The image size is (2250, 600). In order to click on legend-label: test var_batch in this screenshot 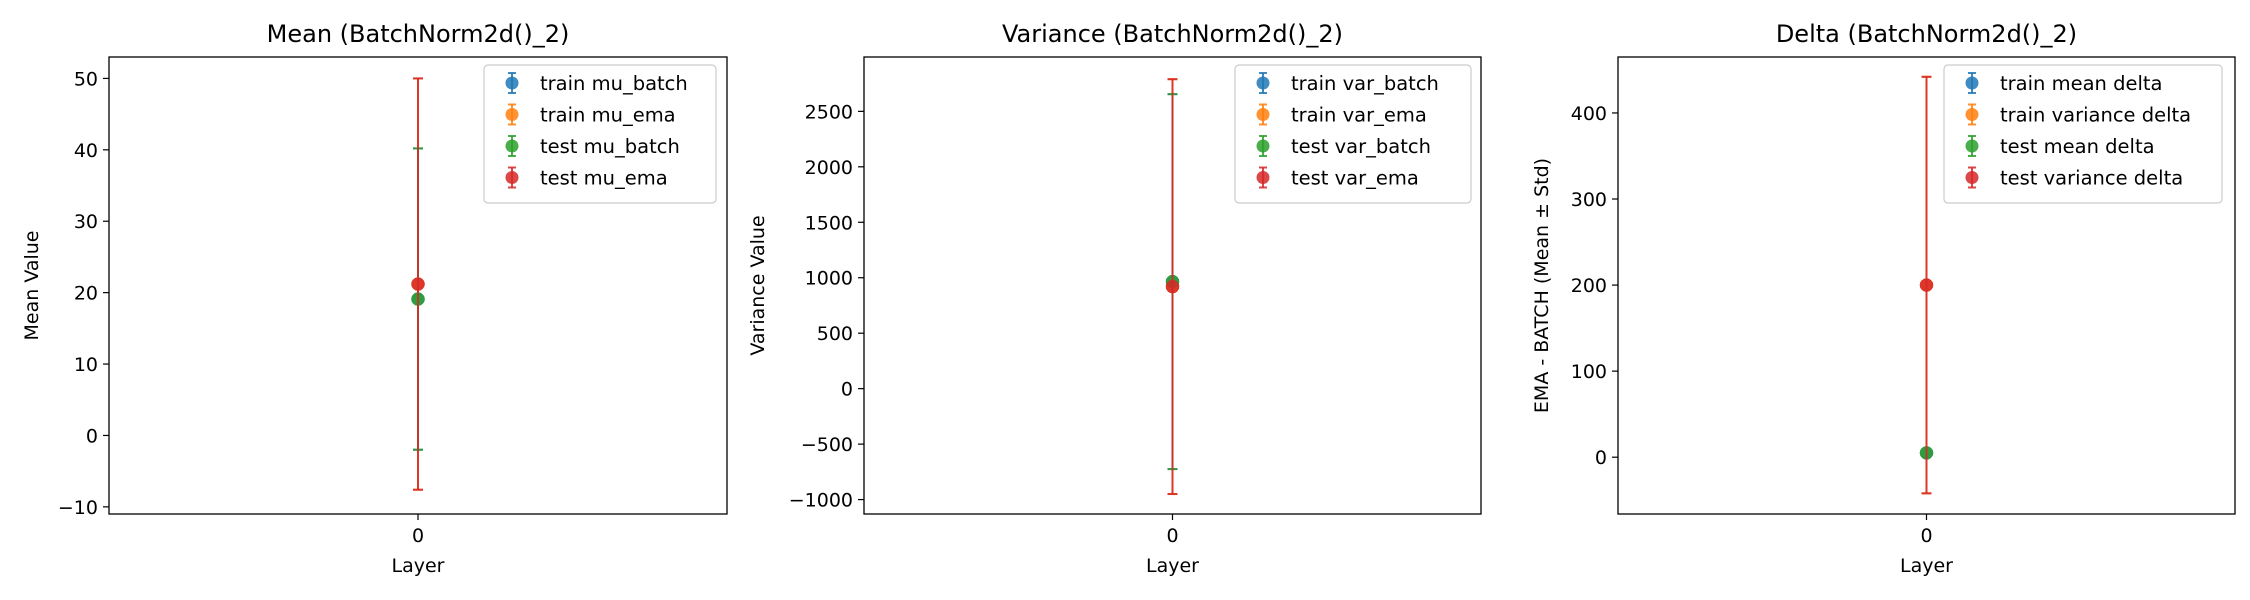, I will do `click(1361, 146)`.